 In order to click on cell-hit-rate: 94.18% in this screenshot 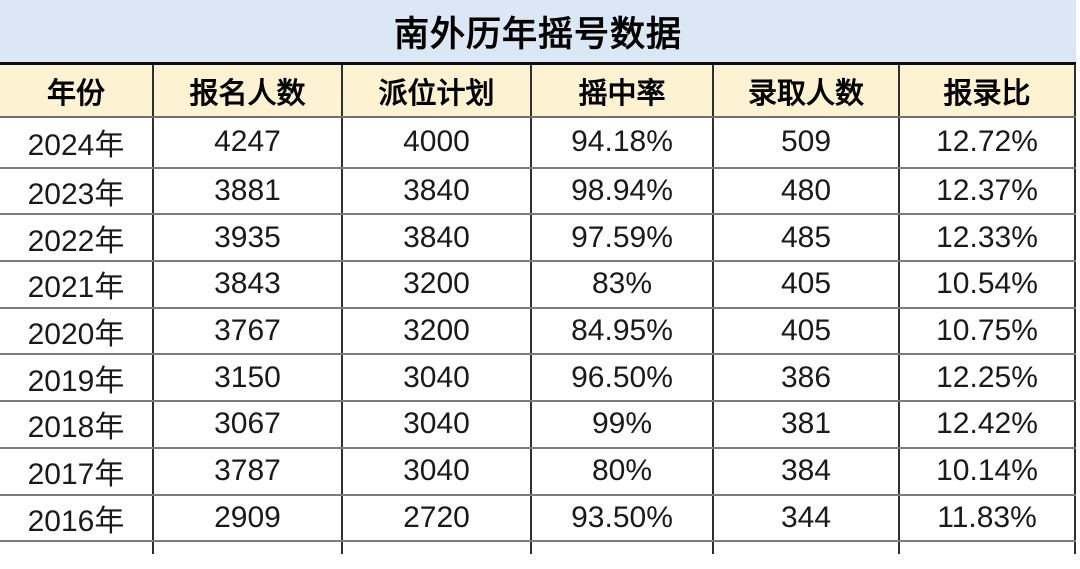, I will do `click(623, 142)`.